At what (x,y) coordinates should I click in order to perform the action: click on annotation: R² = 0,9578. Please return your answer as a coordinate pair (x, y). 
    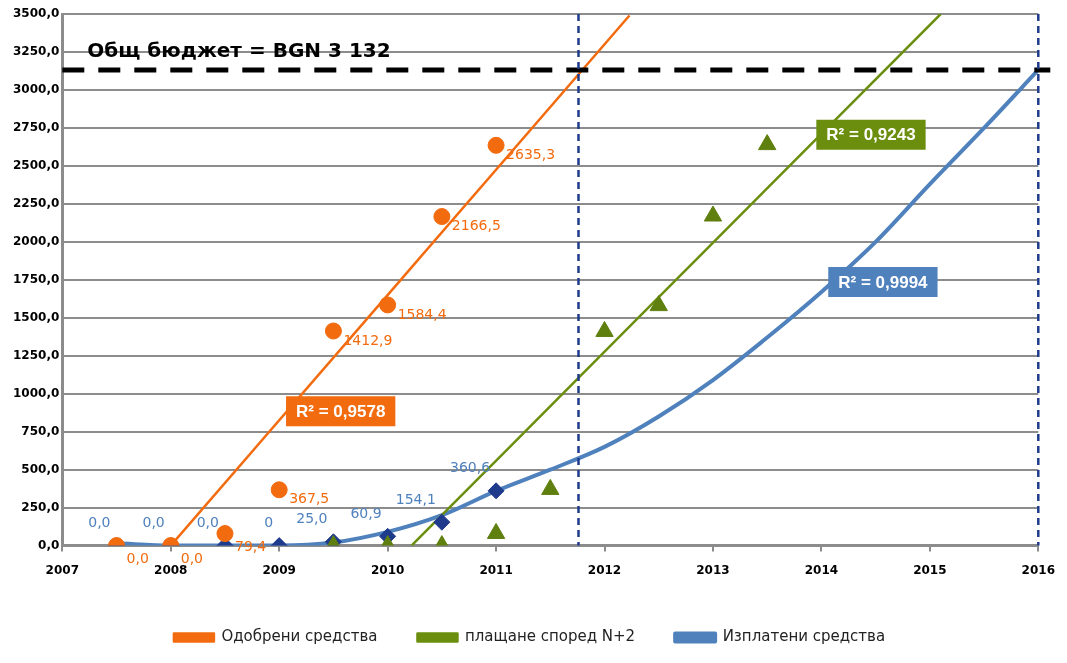
    Looking at the image, I should click on (341, 411).